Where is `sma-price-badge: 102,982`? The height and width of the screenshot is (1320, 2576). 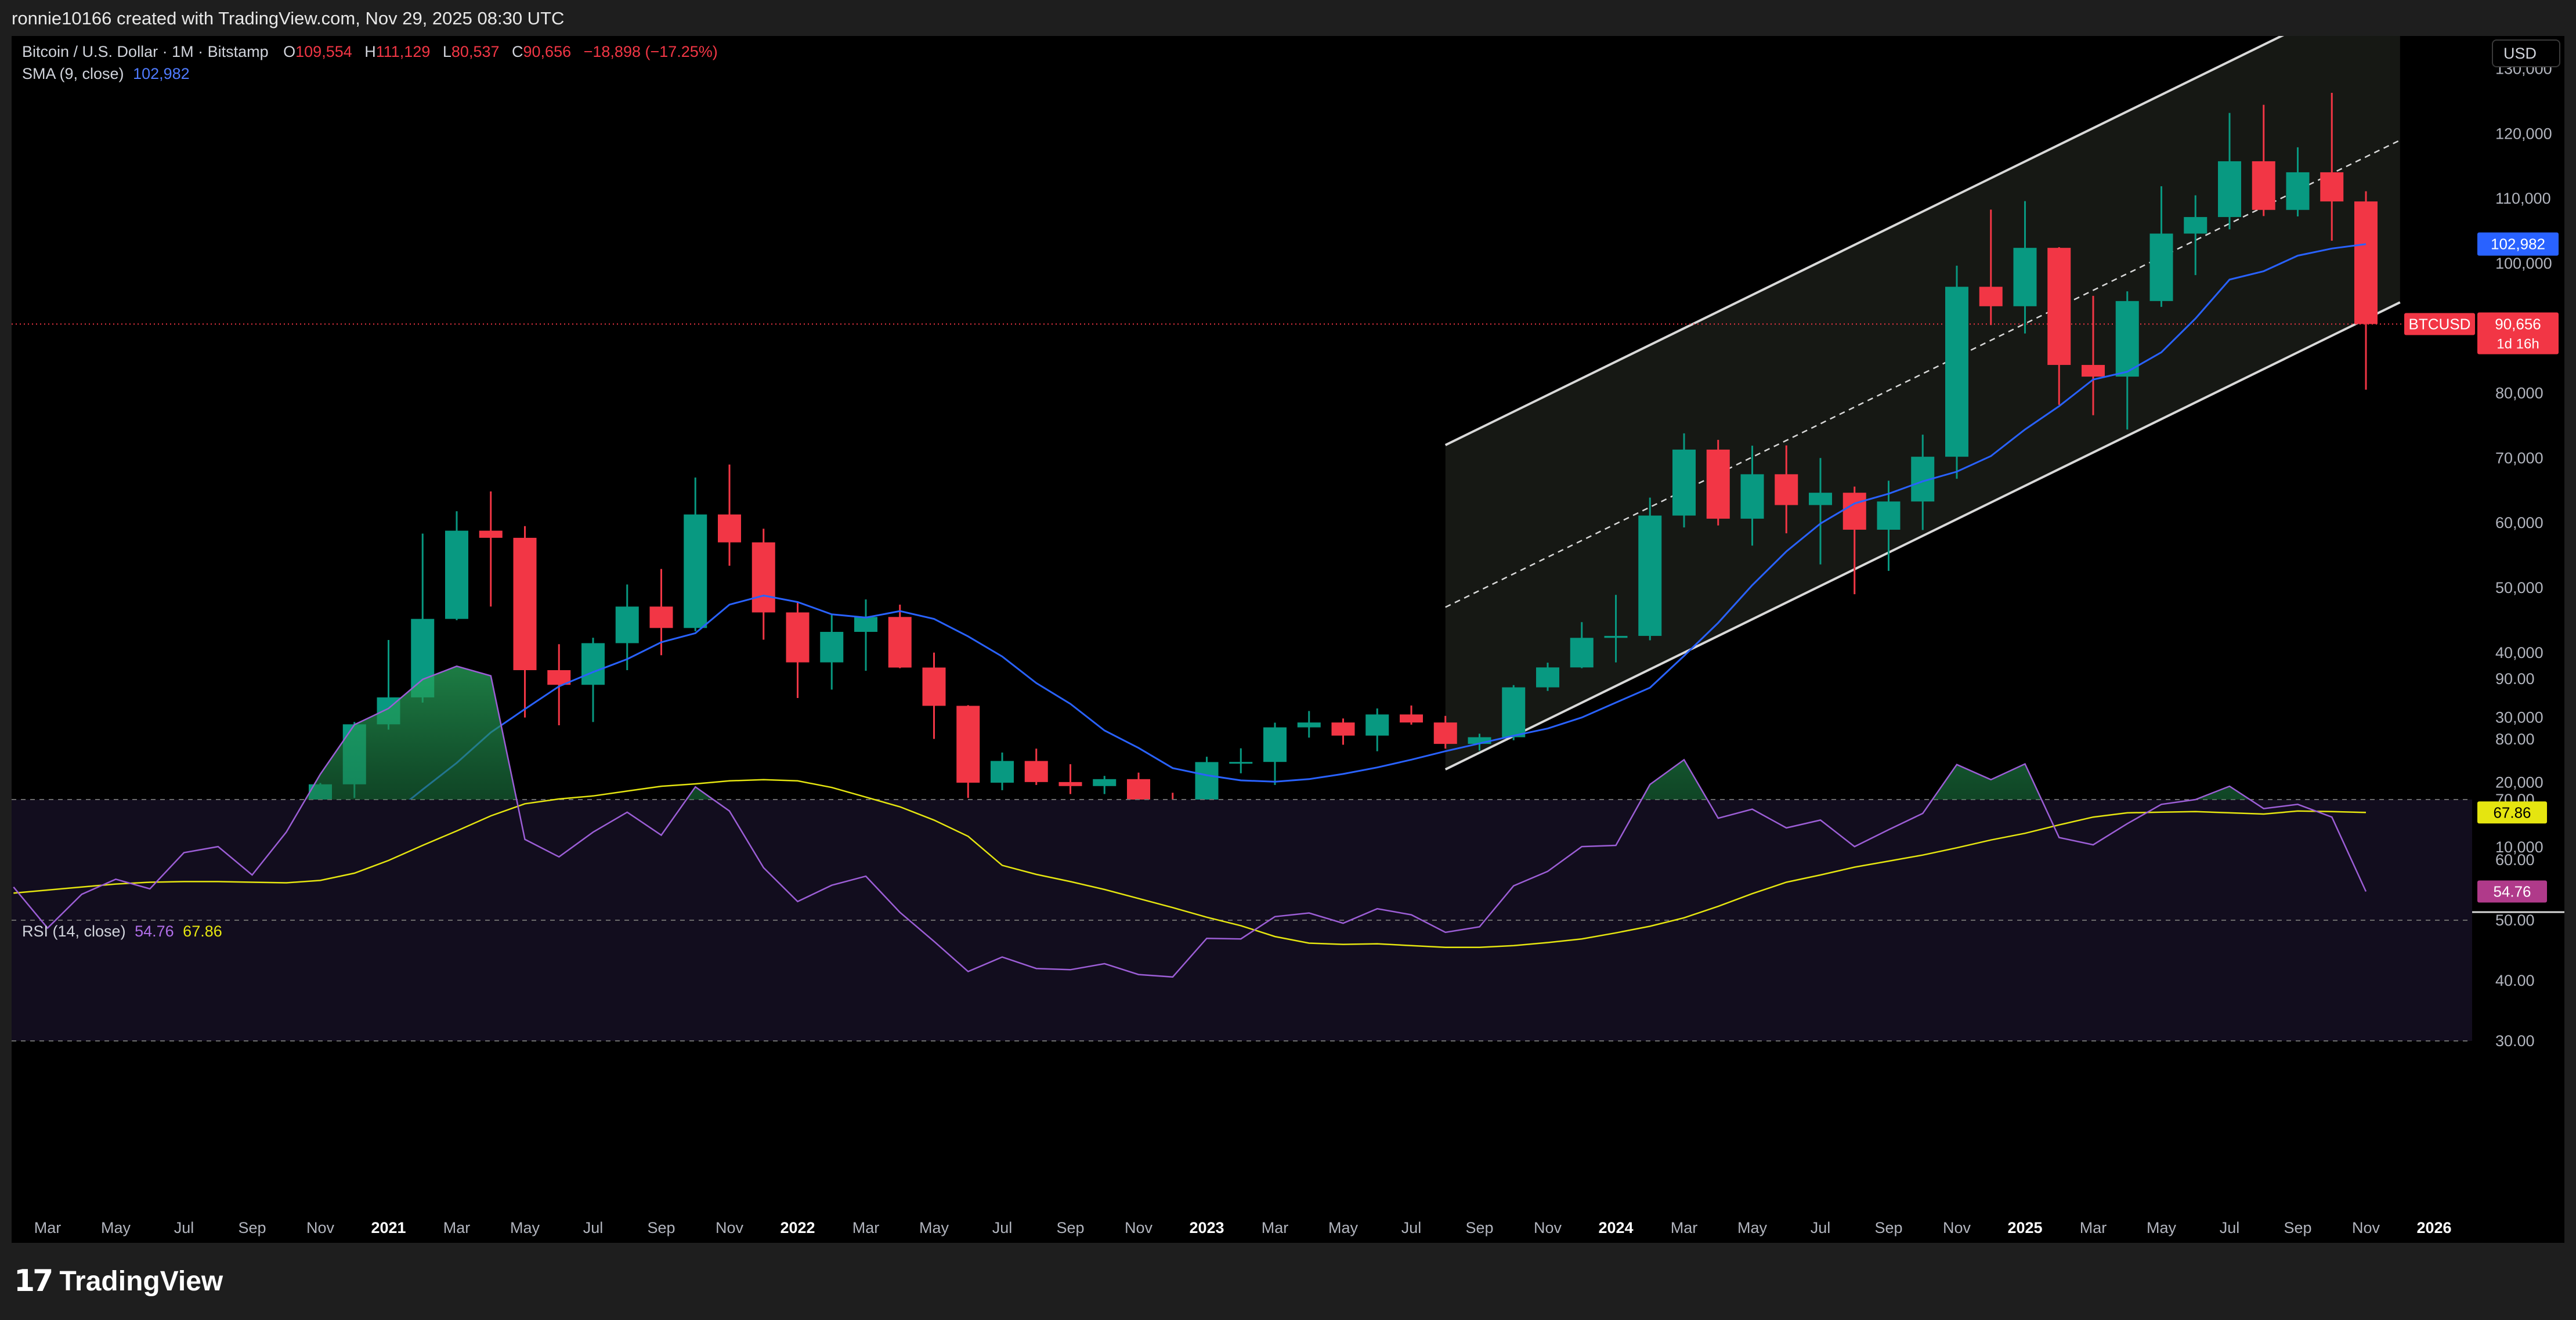
sma-price-badge: 102,982 is located at coordinates (2518, 244).